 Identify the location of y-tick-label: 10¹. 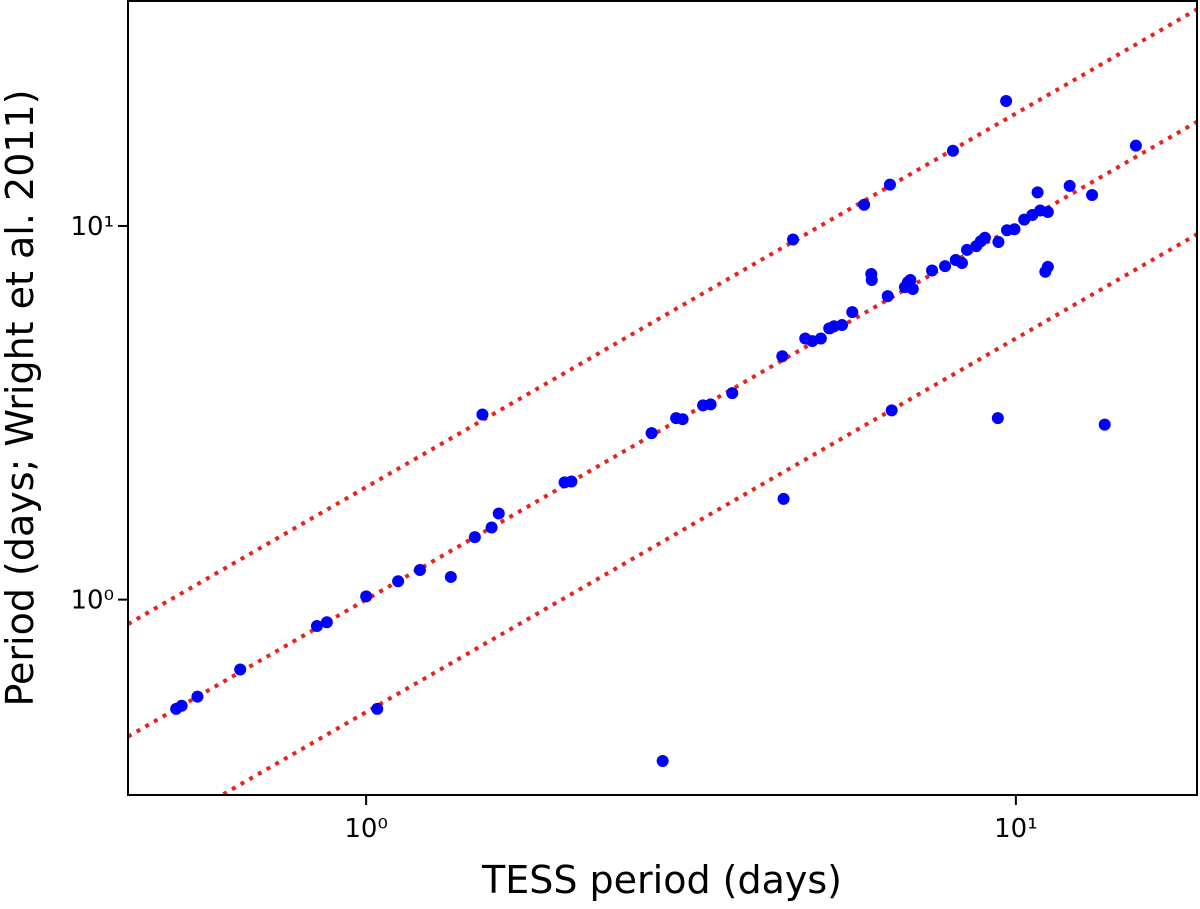
(92, 227).